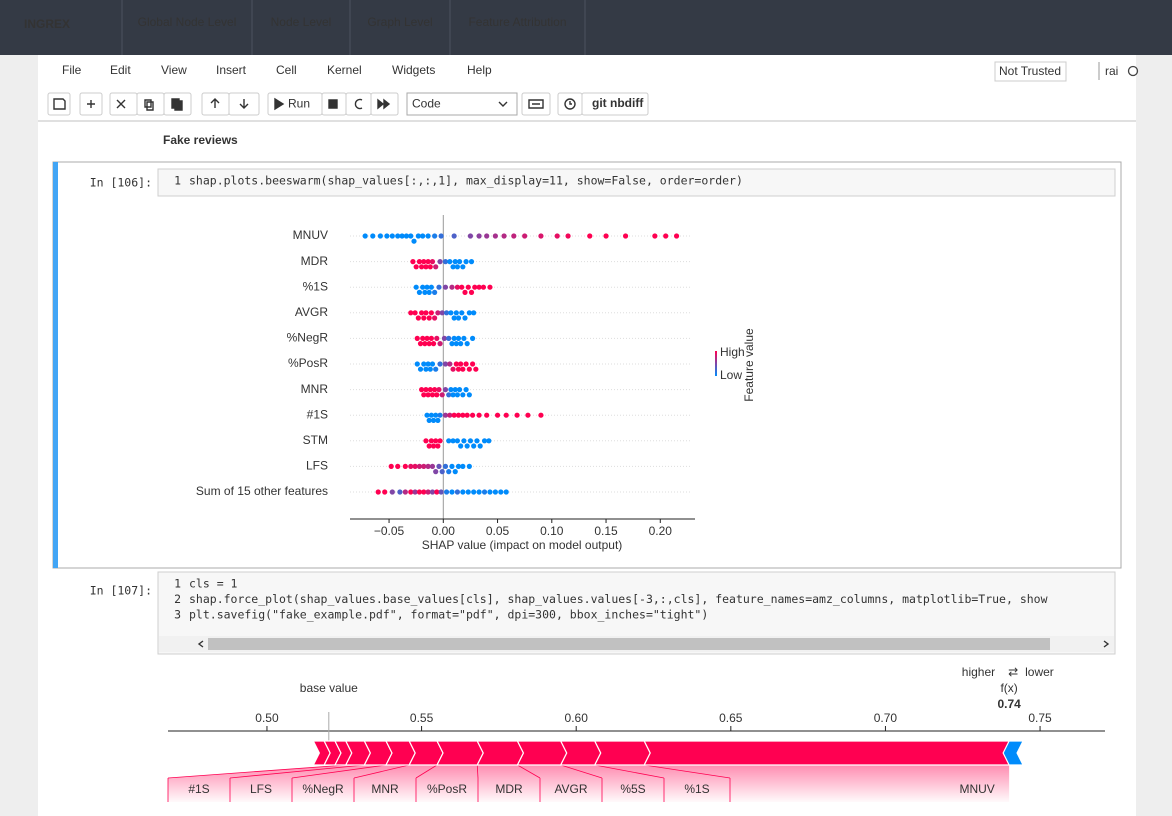  Describe the element at coordinates (174, 70) in the screenshot. I see `menu-item: View` at that location.